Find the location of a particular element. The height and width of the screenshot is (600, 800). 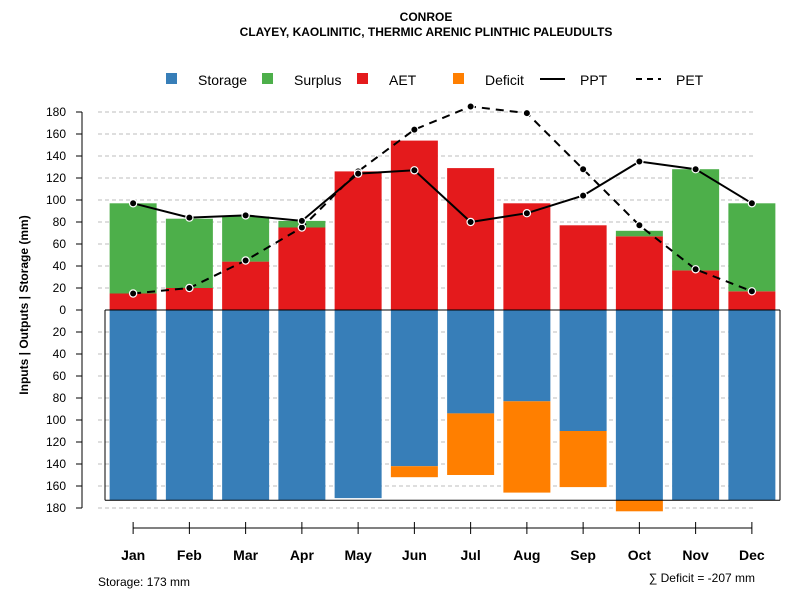

y-axis-label: Inputs | Outputs | Storage (mm) is located at coordinates (24, 304).